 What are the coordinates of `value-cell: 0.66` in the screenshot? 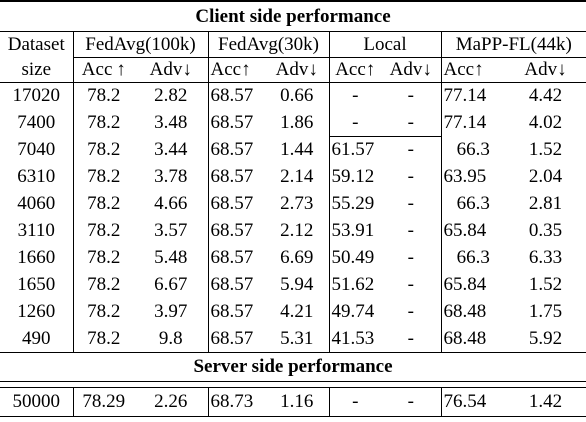 It's located at (297, 95).